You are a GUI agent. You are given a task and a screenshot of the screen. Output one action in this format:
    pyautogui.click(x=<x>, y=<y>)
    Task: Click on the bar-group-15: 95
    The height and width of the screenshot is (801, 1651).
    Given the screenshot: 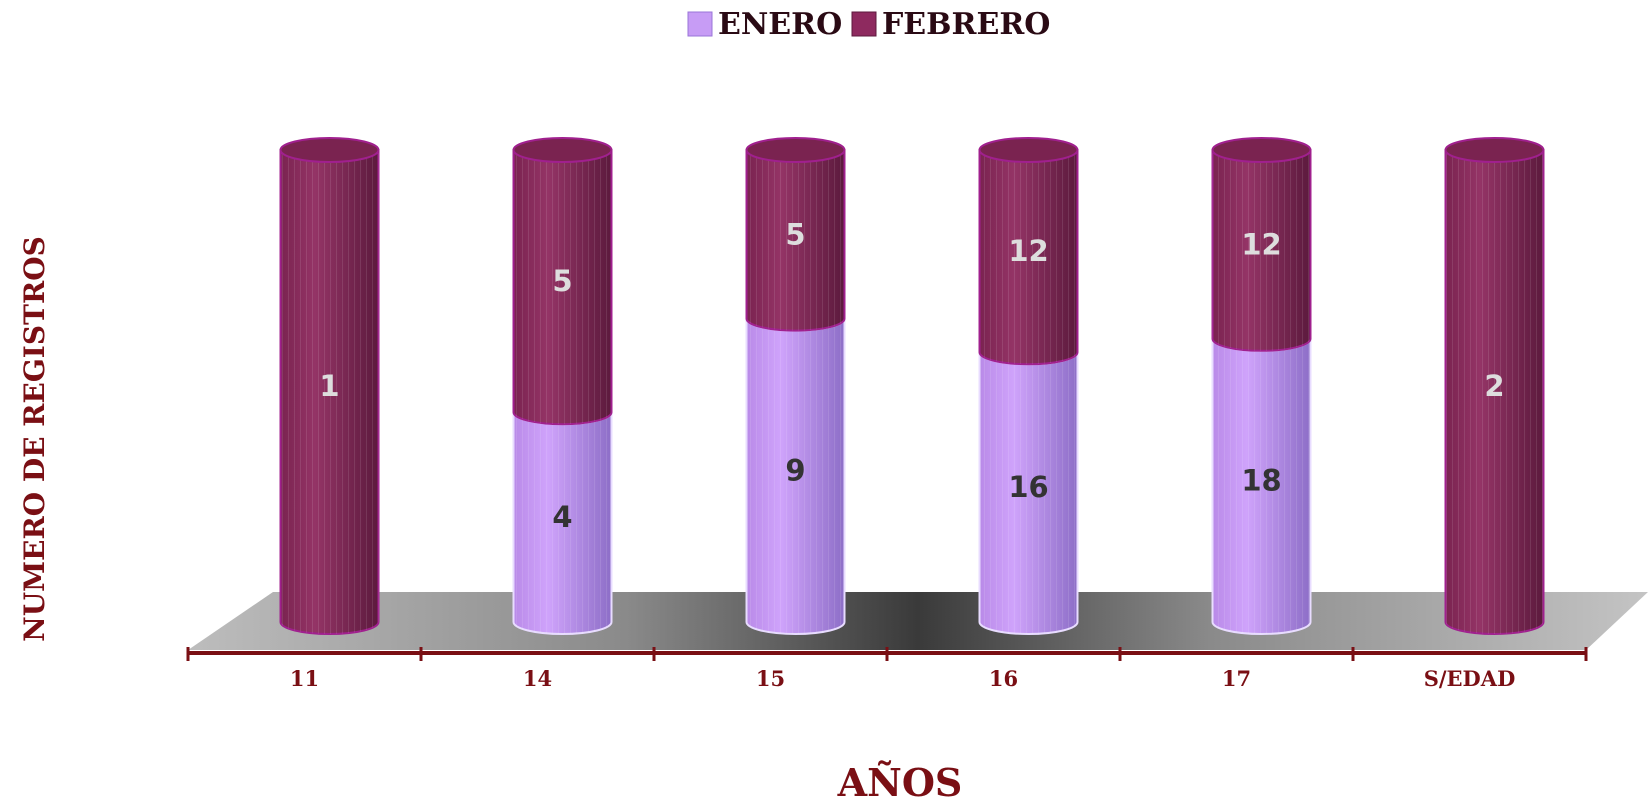 What is the action you would take?
    pyautogui.click(x=795, y=386)
    